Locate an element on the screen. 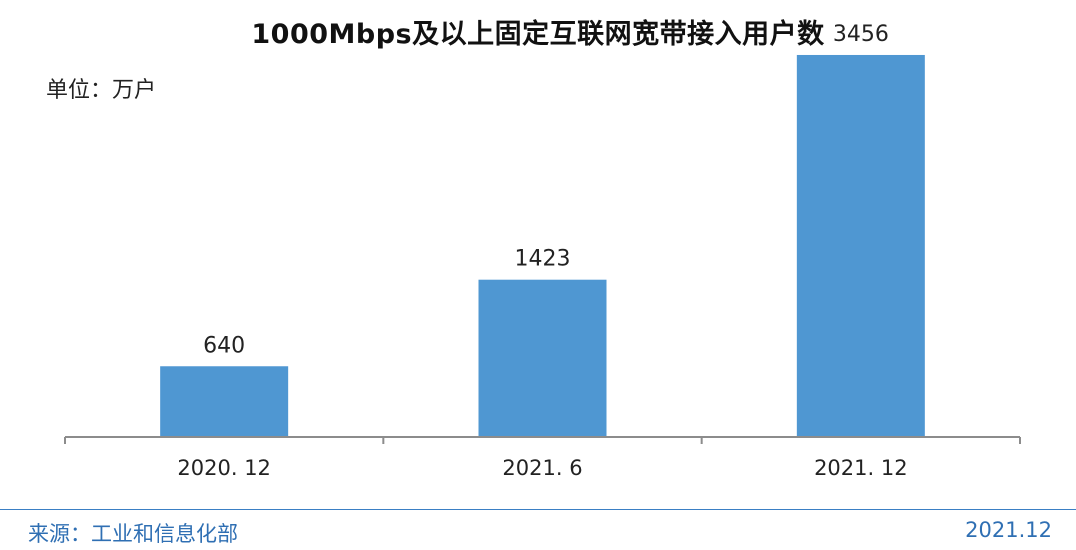 Image resolution: width=1076 pixels, height=550 pixels. footer-date: 2021.12 is located at coordinates (1008, 530).